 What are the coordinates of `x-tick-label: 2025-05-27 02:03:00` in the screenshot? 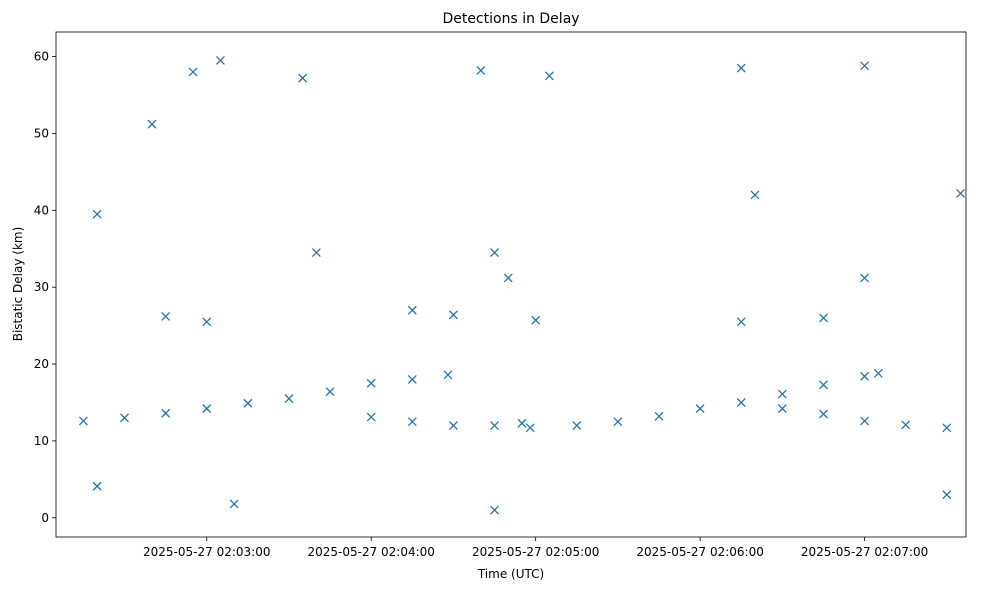 It's located at (206, 552).